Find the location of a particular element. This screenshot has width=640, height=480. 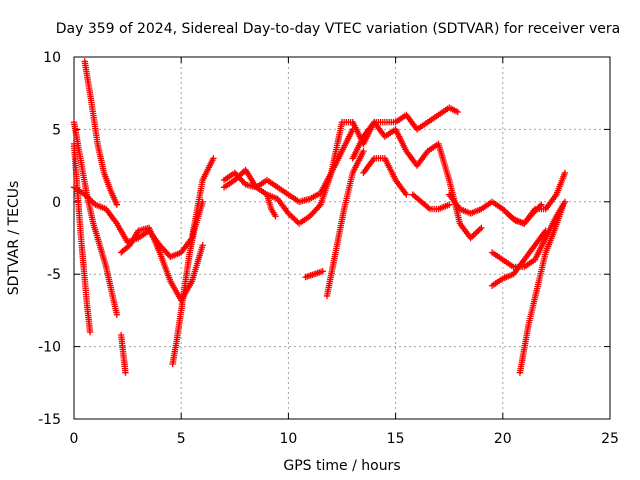

series-arc-l is located at coordinates (345, 223).